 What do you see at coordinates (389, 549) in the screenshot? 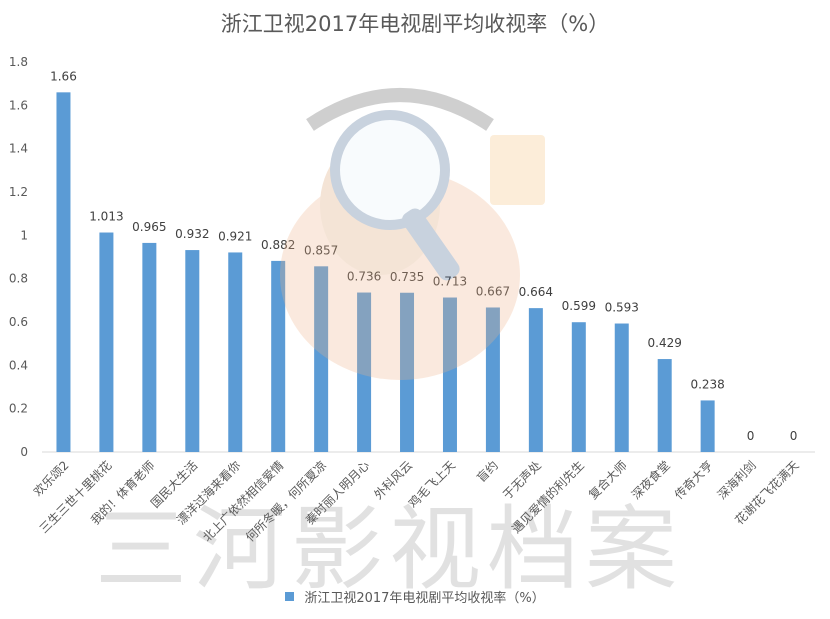
I see `watermark-text: 三河影视档案` at bounding box center [389, 549].